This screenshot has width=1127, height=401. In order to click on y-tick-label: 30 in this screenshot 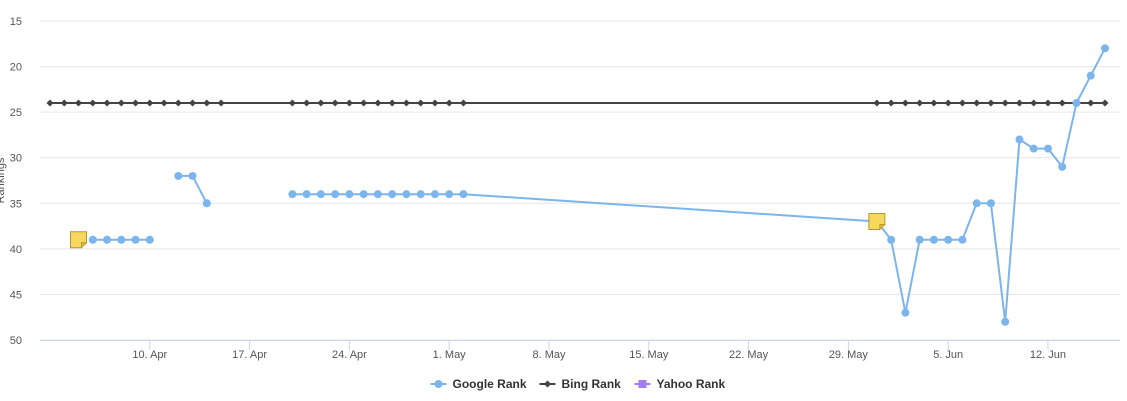, I will do `click(16, 159)`.